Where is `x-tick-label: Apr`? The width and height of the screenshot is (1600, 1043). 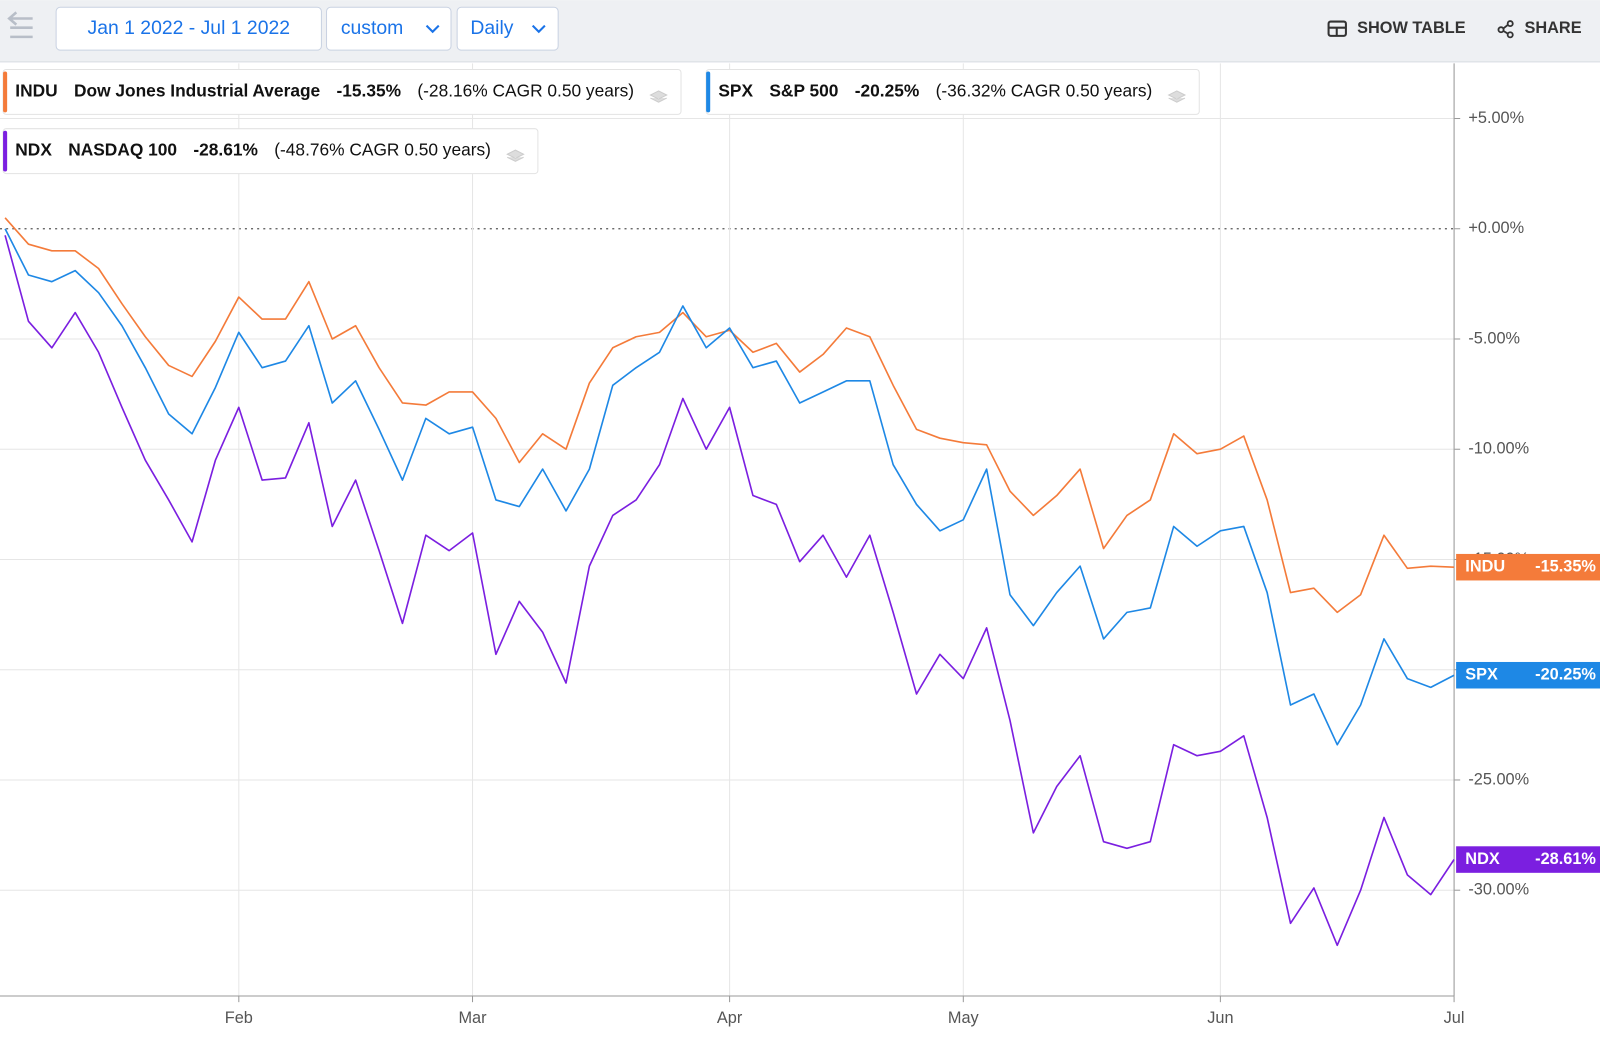 x-tick-label: Apr is located at coordinates (730, 1018).